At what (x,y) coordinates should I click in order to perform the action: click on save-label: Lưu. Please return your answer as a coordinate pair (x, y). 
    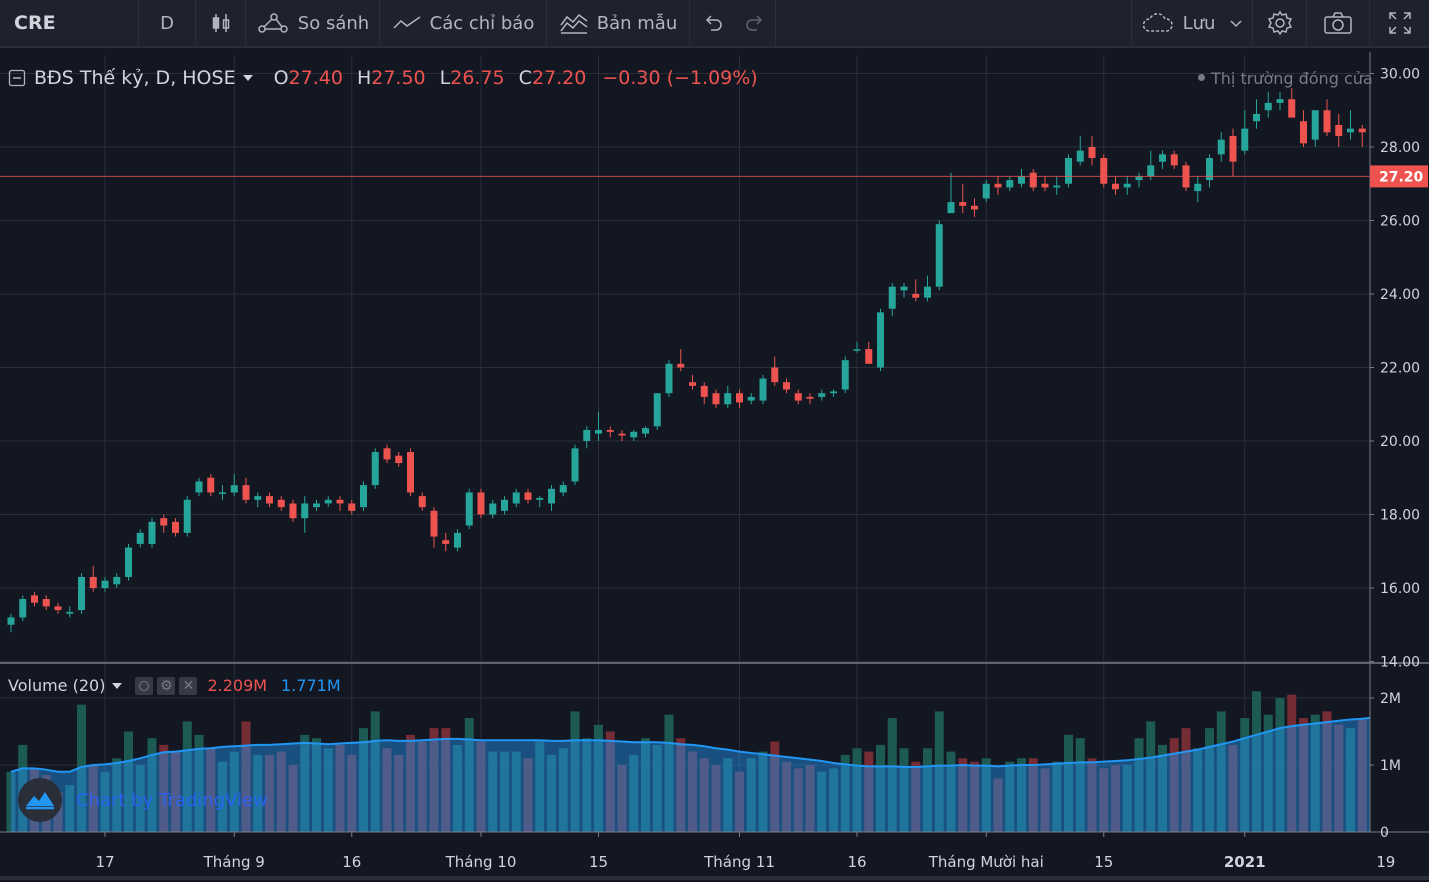
    Looking at the image, I should click on (1199, 23).